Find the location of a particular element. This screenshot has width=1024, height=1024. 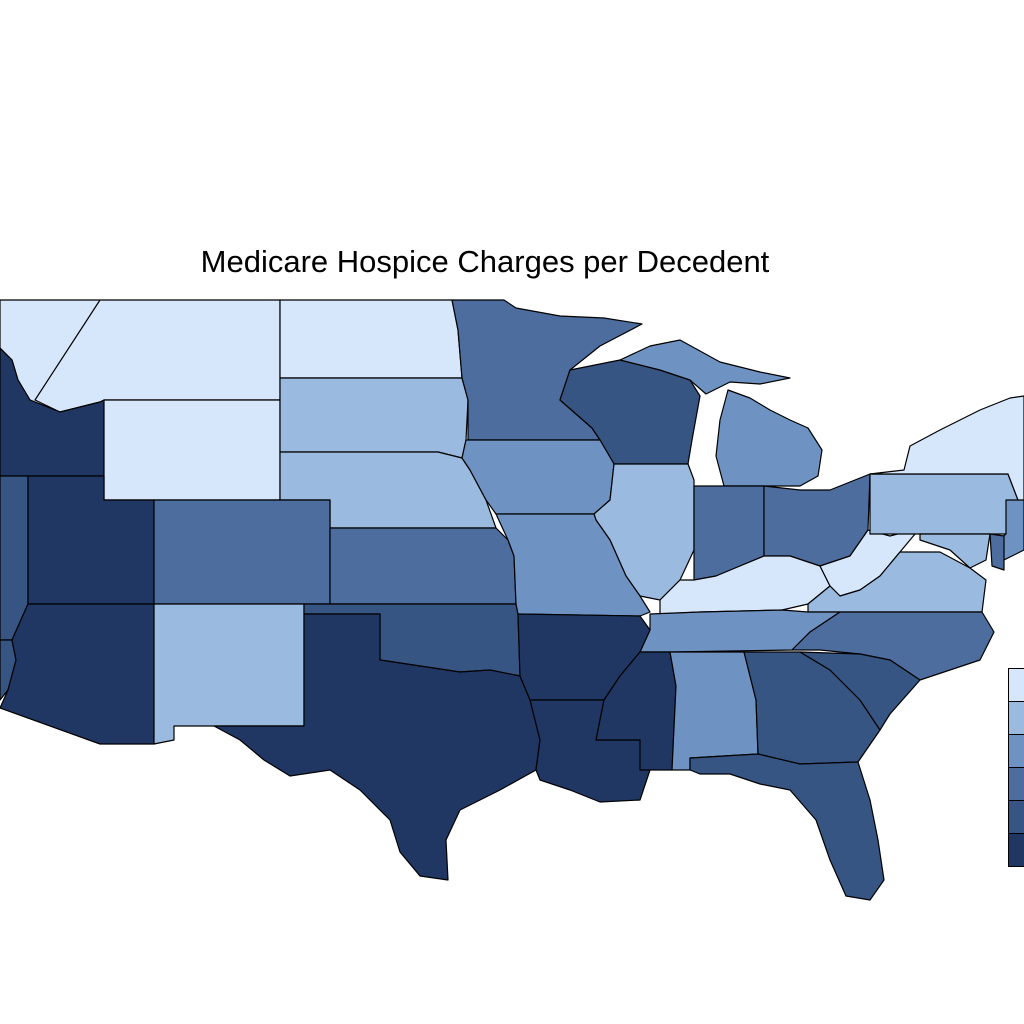

state-missouri is located at coordinates (573, 565).